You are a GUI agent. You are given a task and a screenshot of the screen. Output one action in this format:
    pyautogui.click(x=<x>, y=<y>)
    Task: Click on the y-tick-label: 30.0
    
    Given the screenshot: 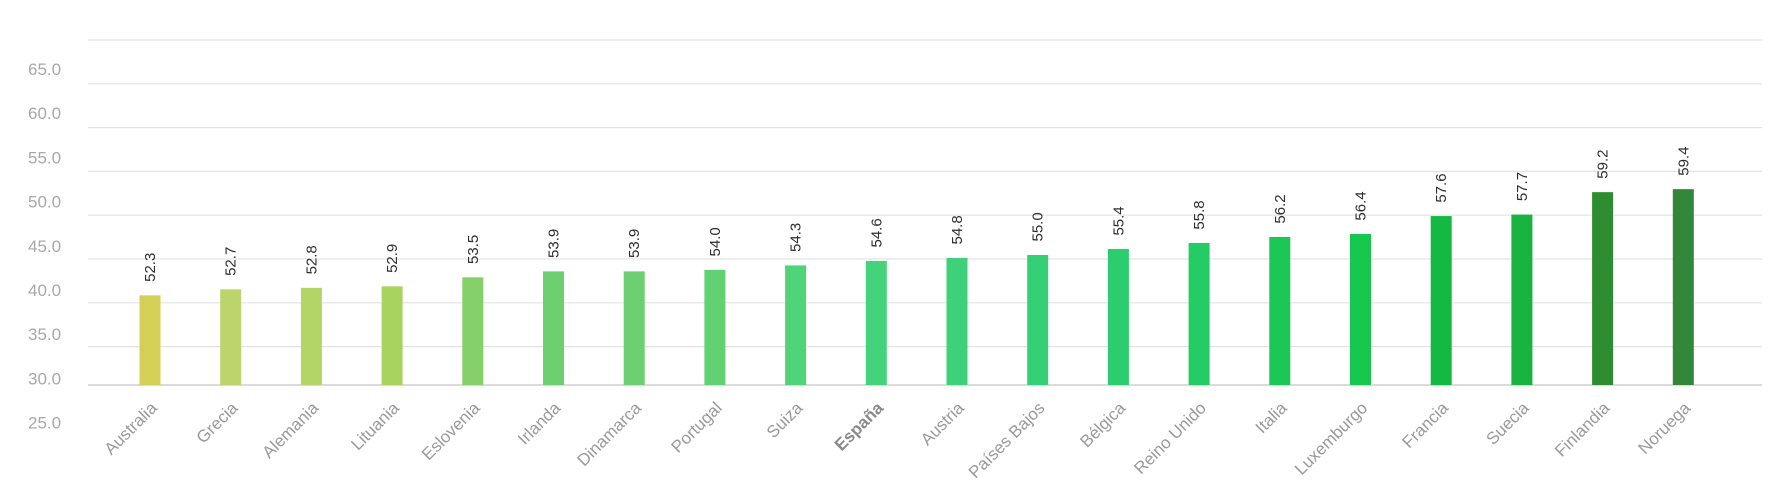 What is the action you would take?
    pyautogui.click(x=44, y=378)
    